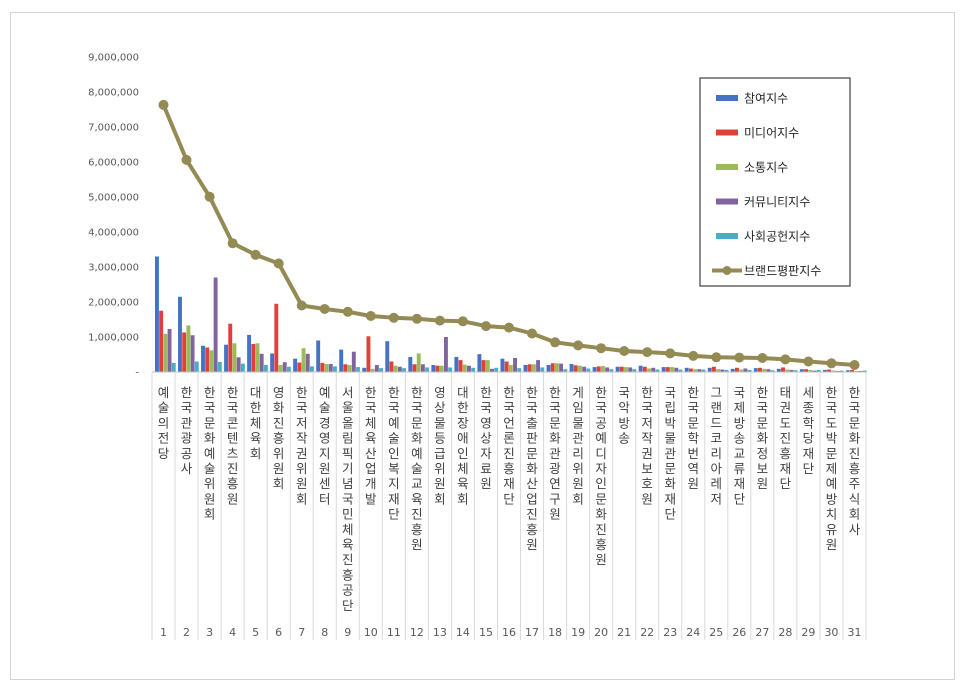 The width and height of the screenshot is (966, 693). What do you see at coordinates (831, 632) in the screenshot?
I see `category-index: 30` at bounding box center [831, 632].